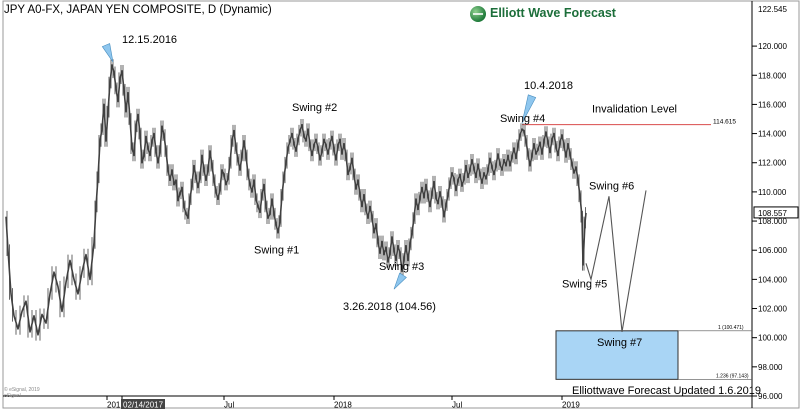 The height and width of the screenshot is (415, 800). What do you see at coordinates (772, 250) in the screenshot?
I see `y-tick-label: 106.000` at bounding box center [772, 250].